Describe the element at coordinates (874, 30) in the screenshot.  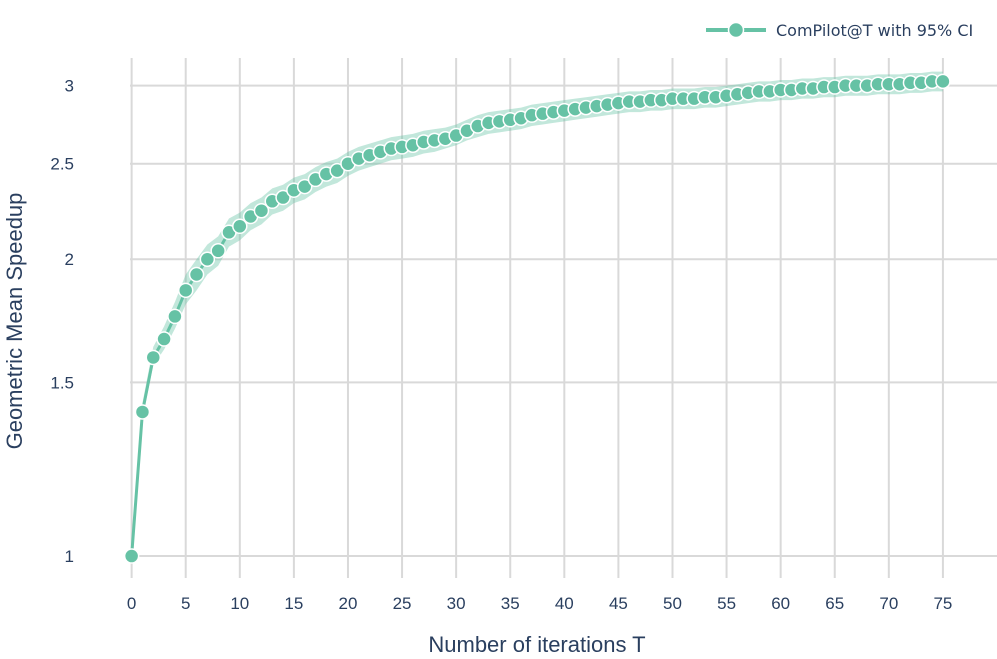
I see `legend-label: ComPilot@T with 95% CI` at that location.